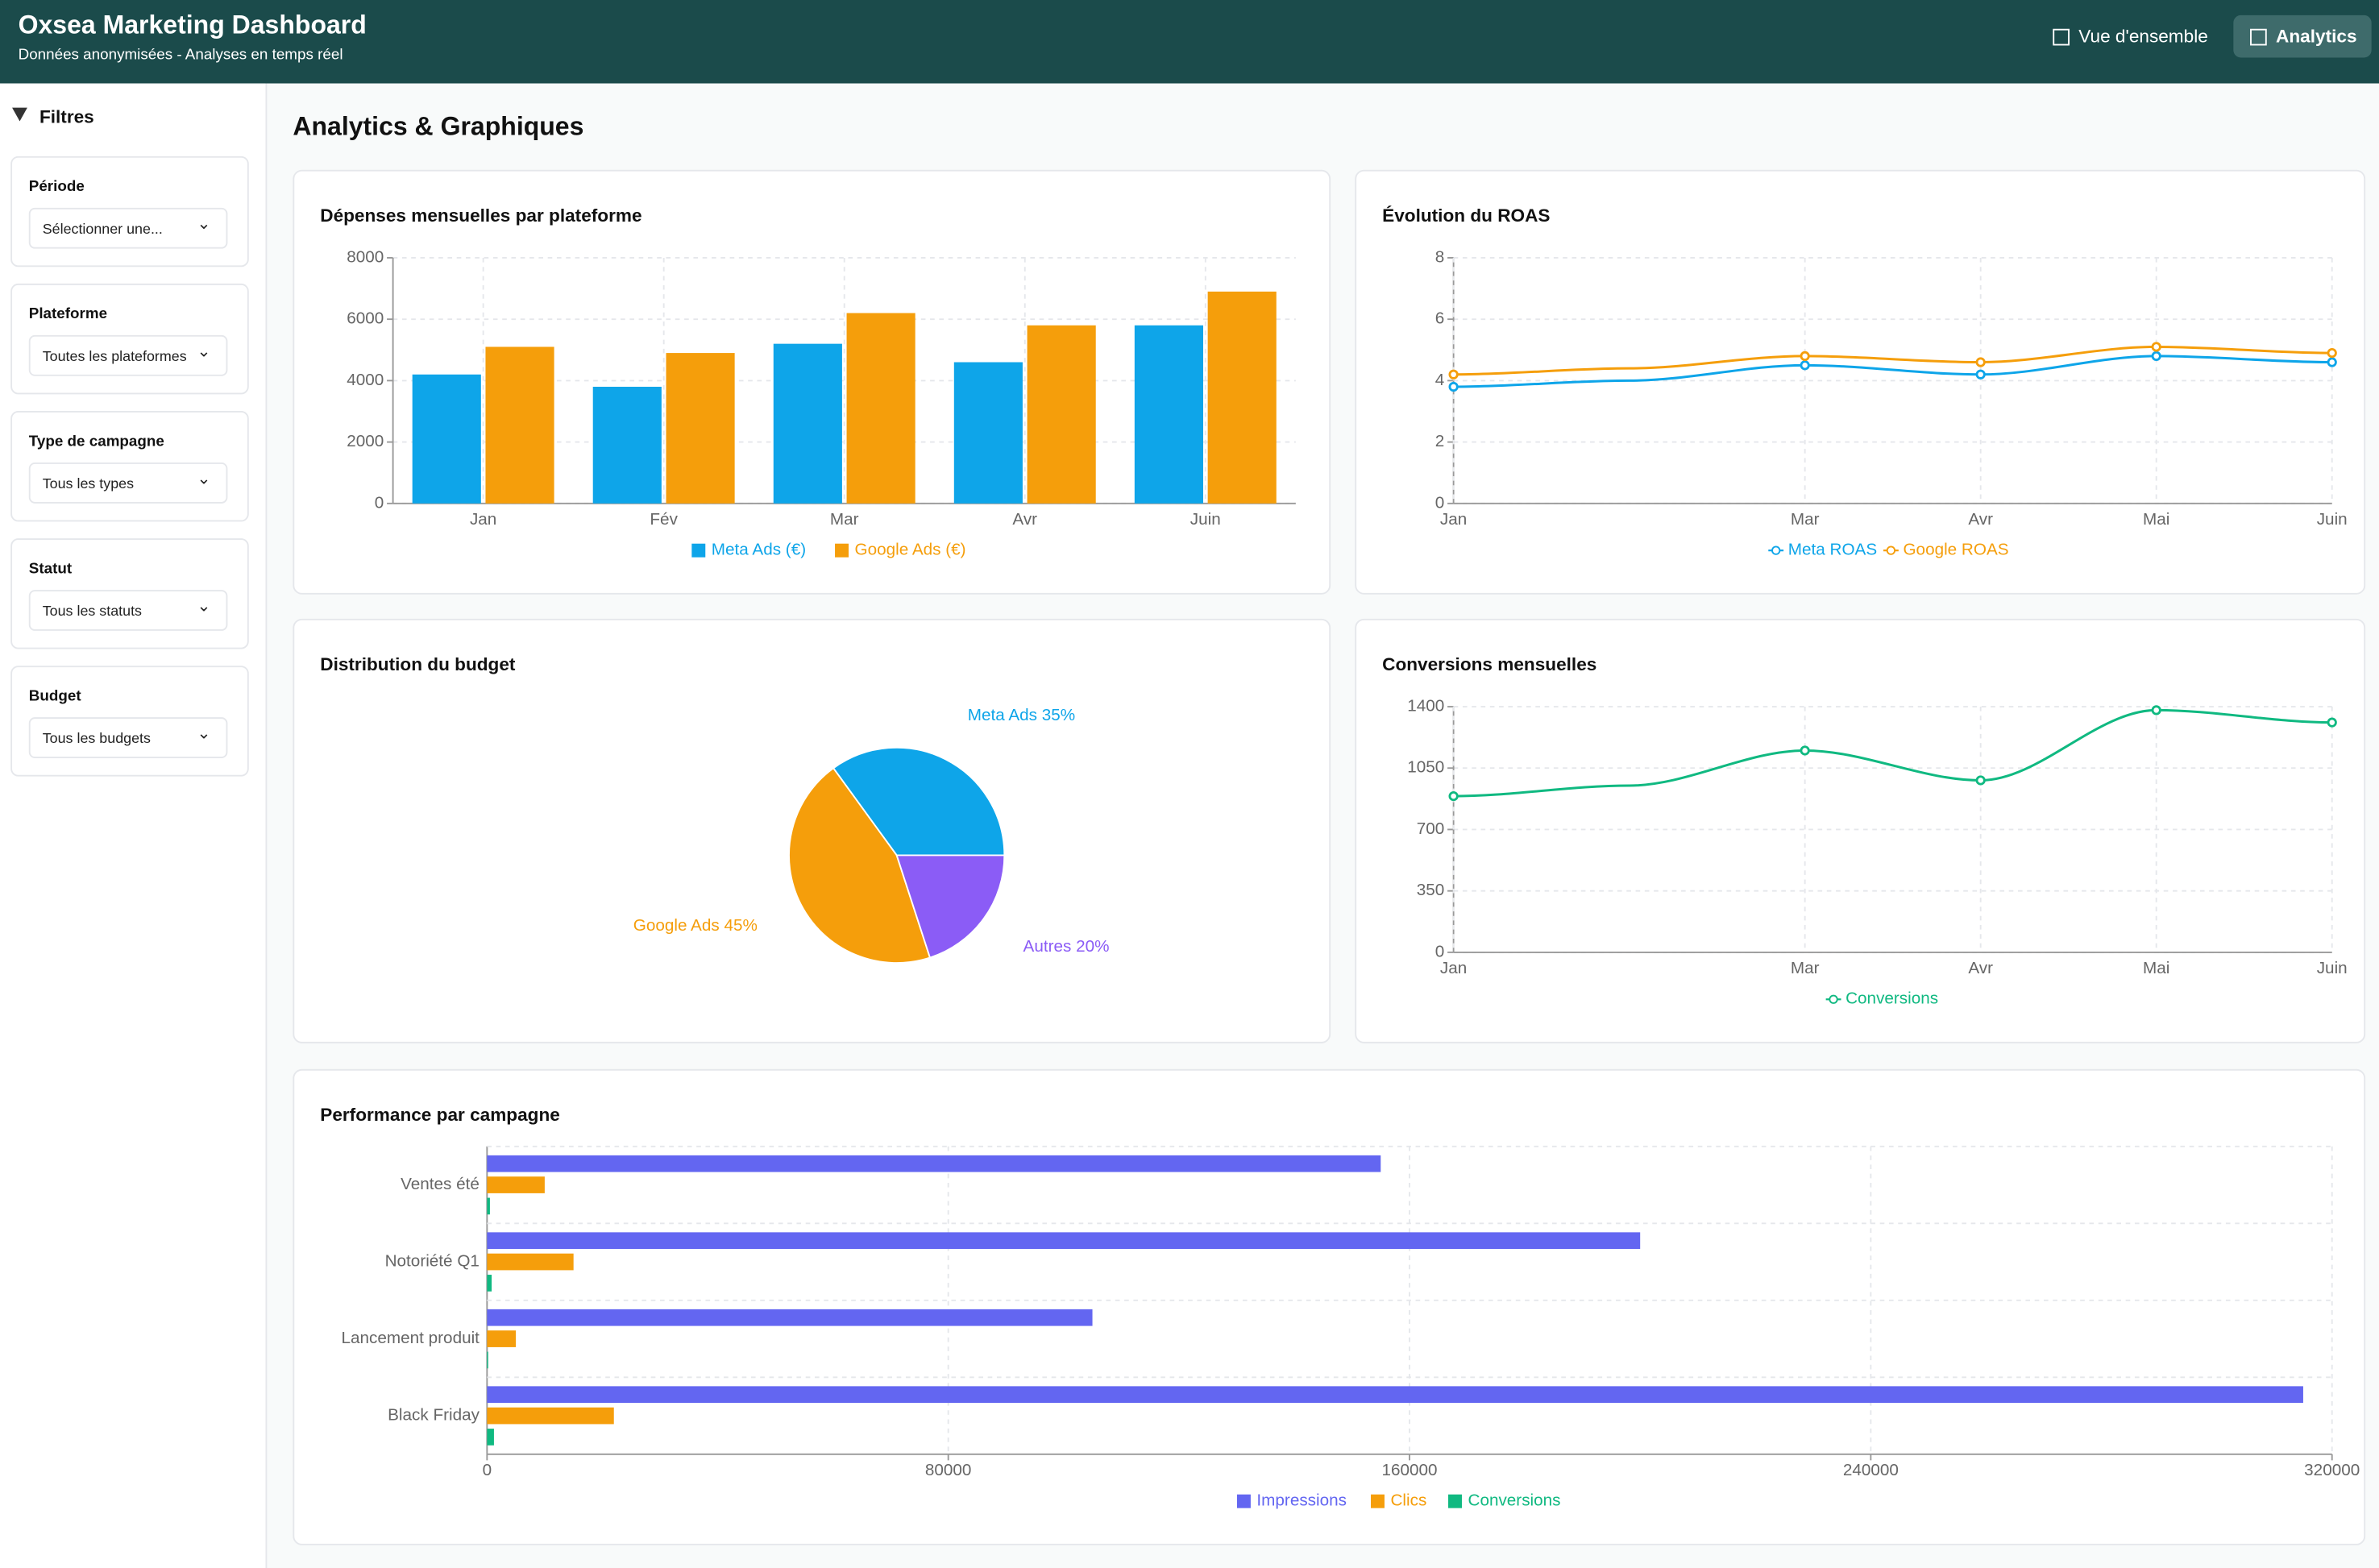 This screenshot has height=1568, width=2379. I want to click on filter-select: Tous les budgets, so click(128, 736).